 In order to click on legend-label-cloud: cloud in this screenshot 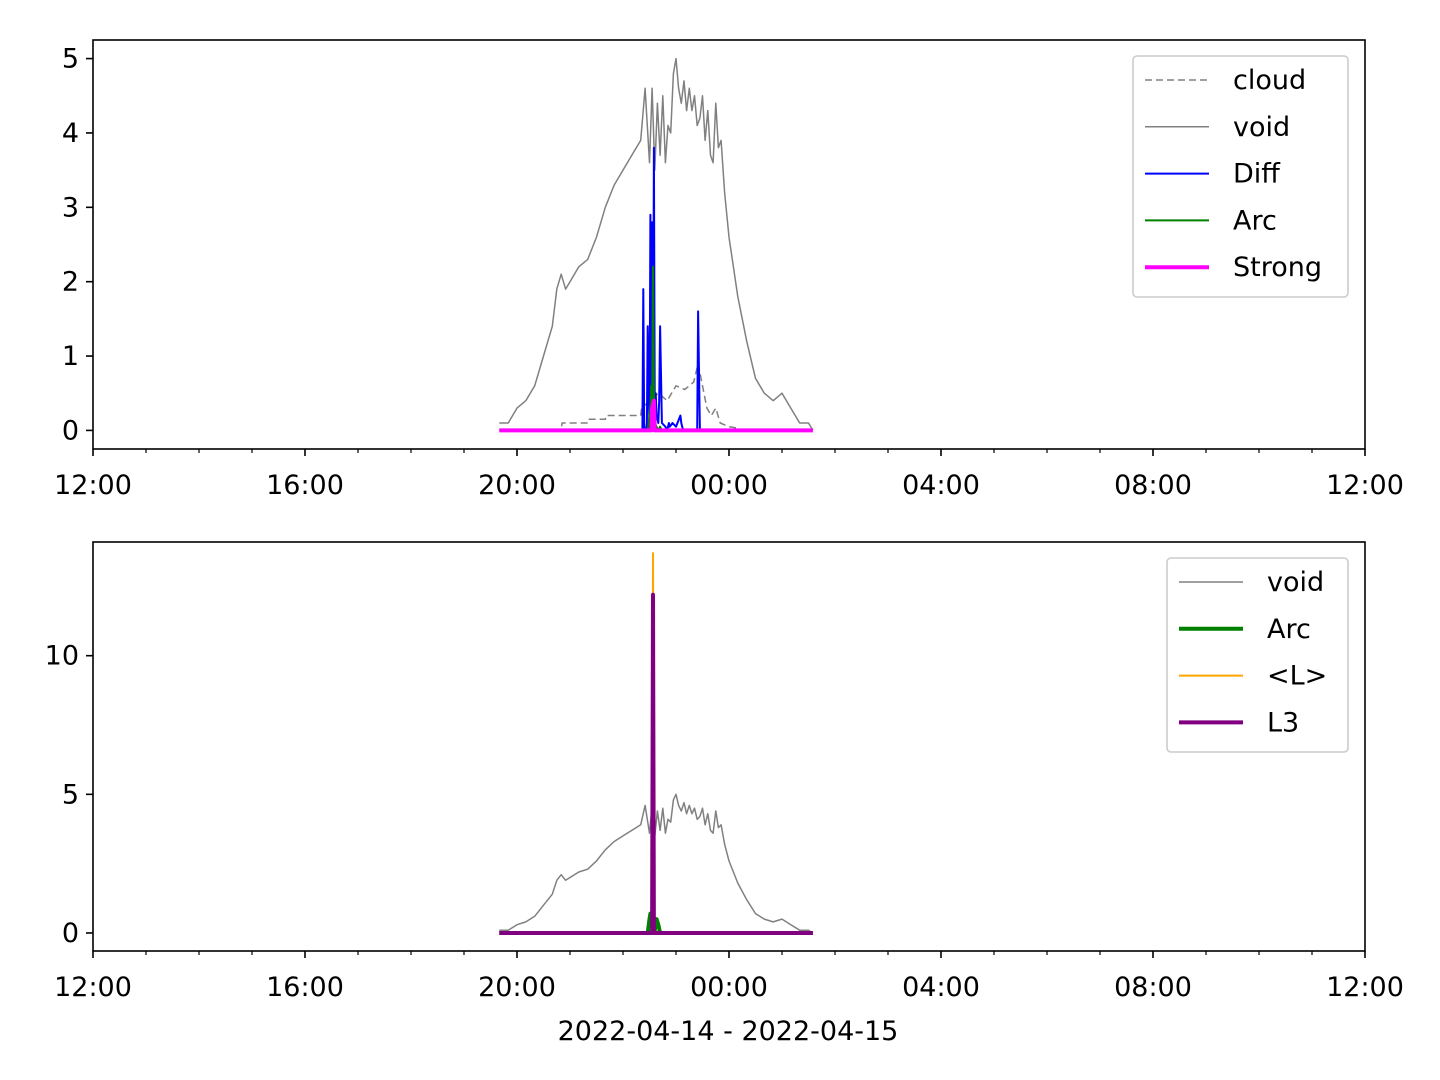, I will do `click(1269, 80)`.